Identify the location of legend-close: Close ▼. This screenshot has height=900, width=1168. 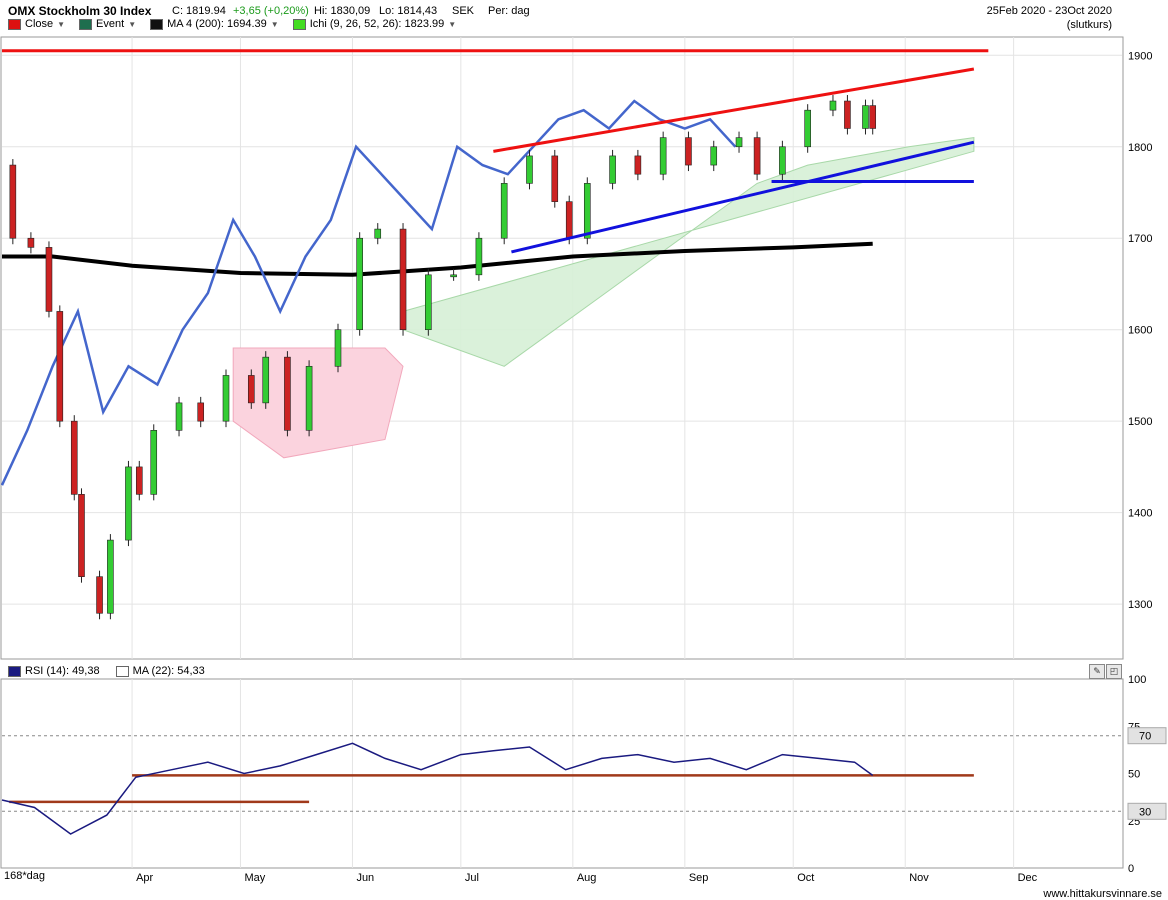
(36, 24).